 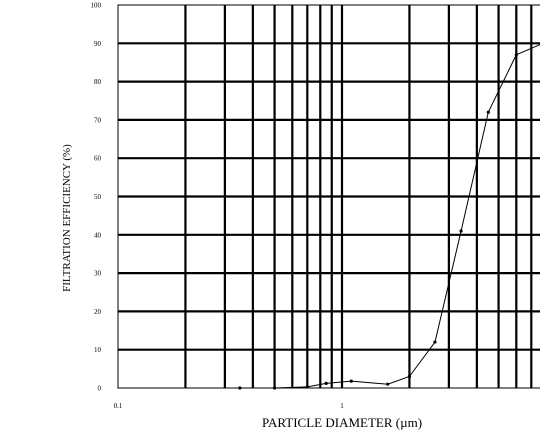 What do you see at coordinates (342, 422) in the screenshot?
I see `x-axis-title: PARTICLE DIAMETER (µm)` at bounding box center [342, 422].